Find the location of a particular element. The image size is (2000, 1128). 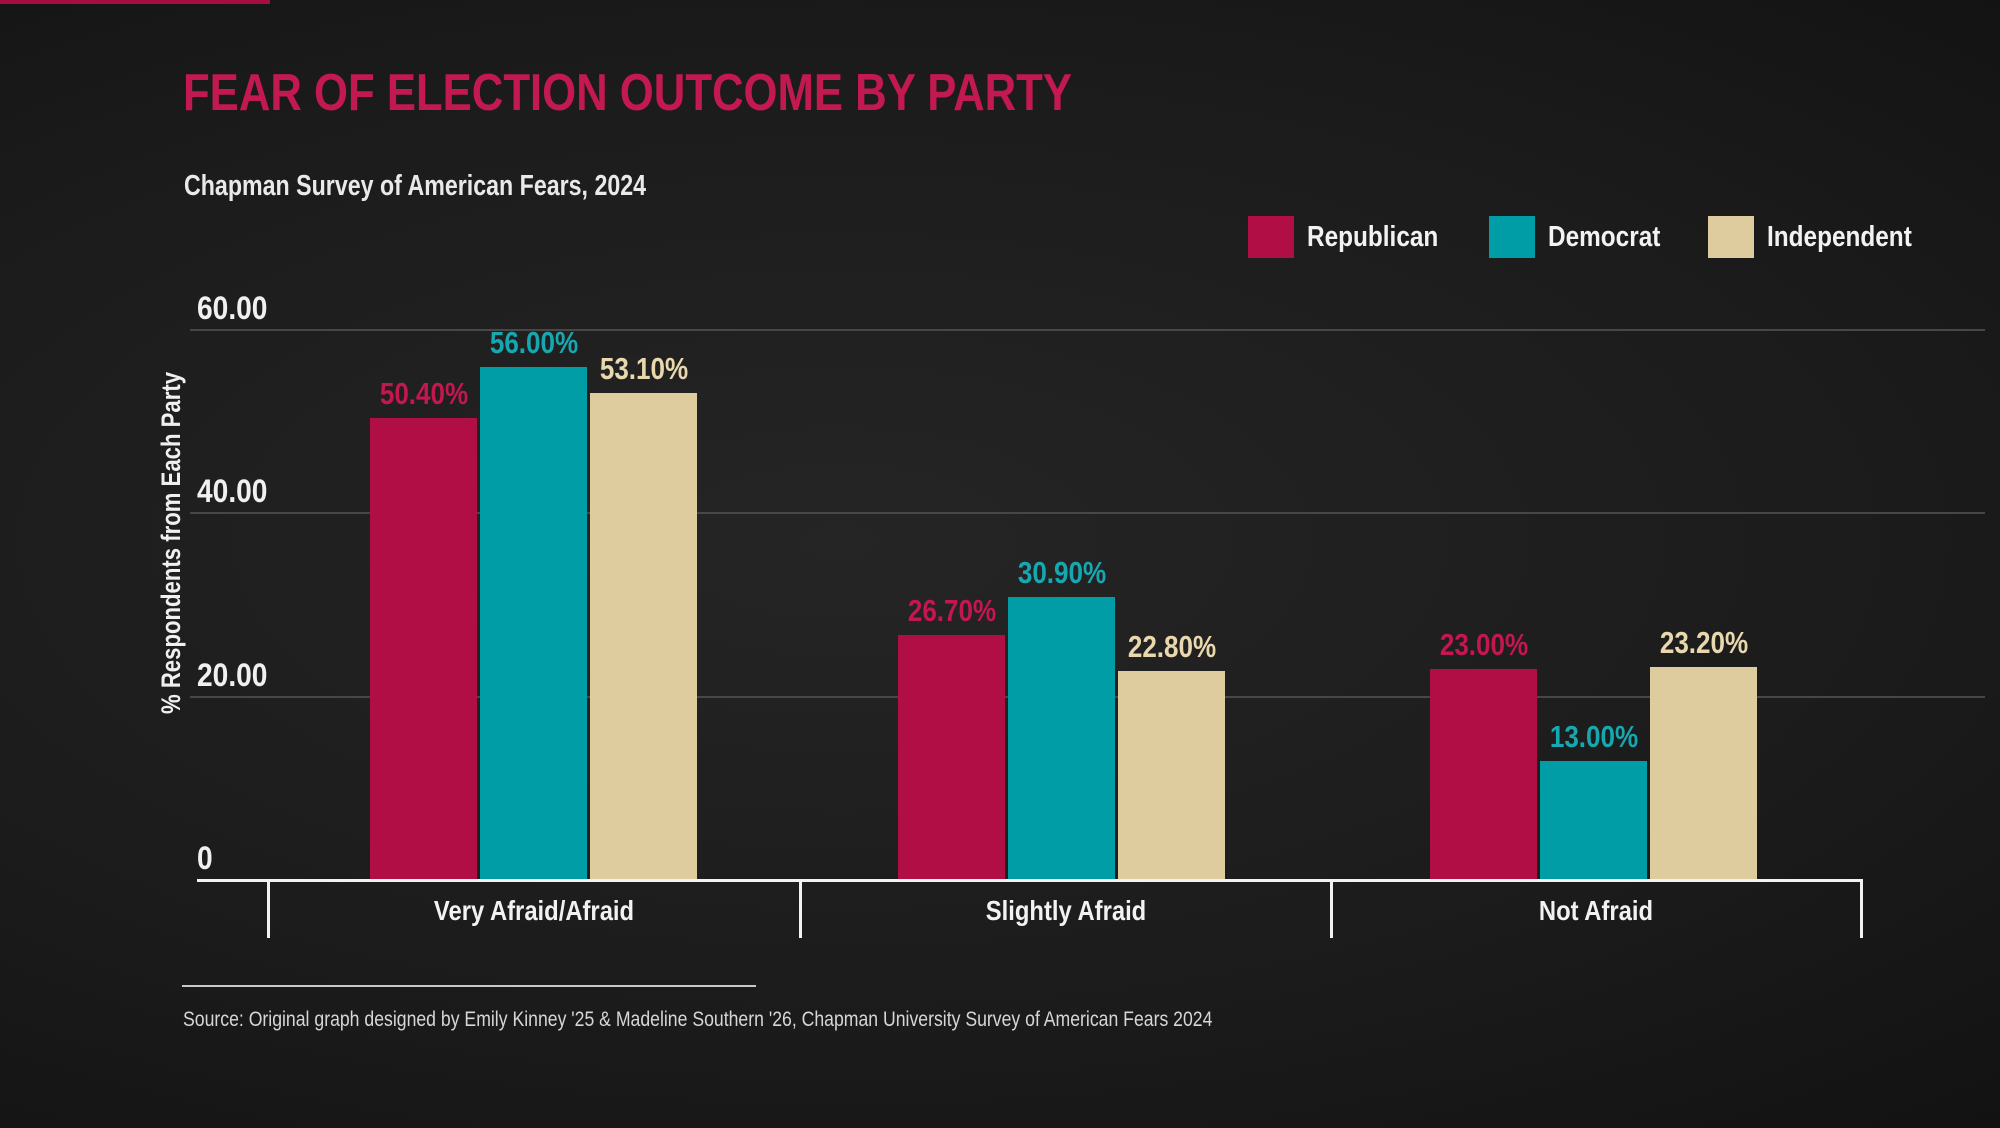

chart-title: FEAR OF ELECTION OUTCOME BY PARTY is located at coordinates (628, 93).